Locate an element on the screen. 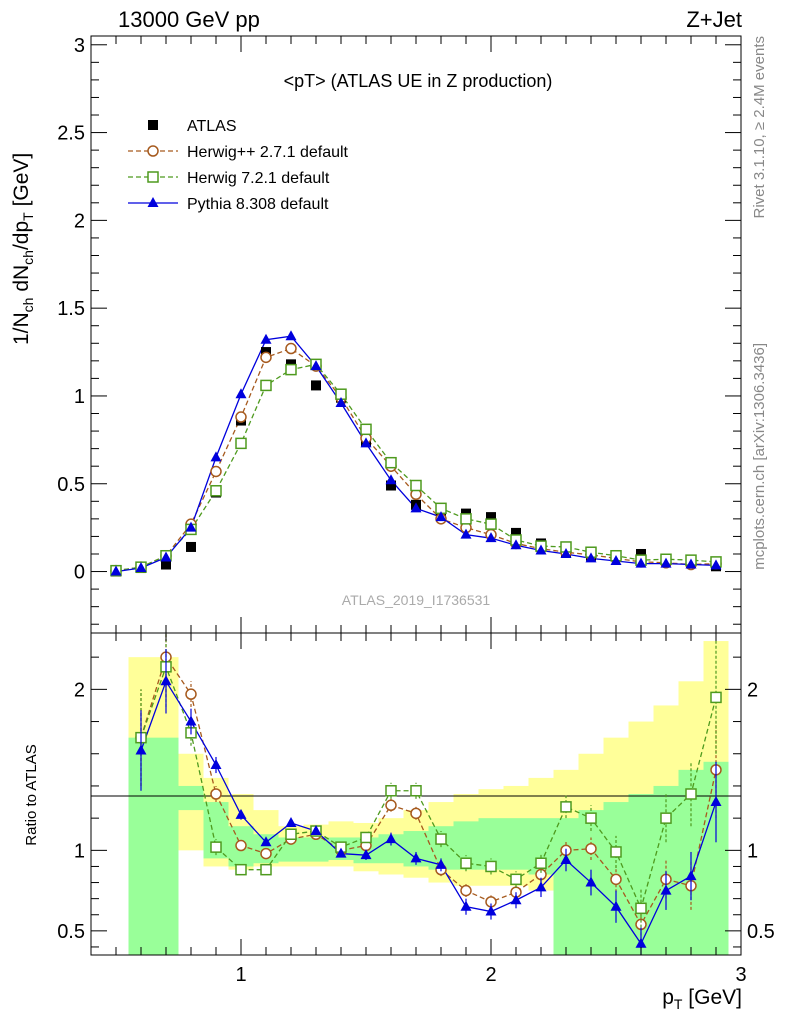  main-ytick-label: 2 is located at coordinates (79, 221).